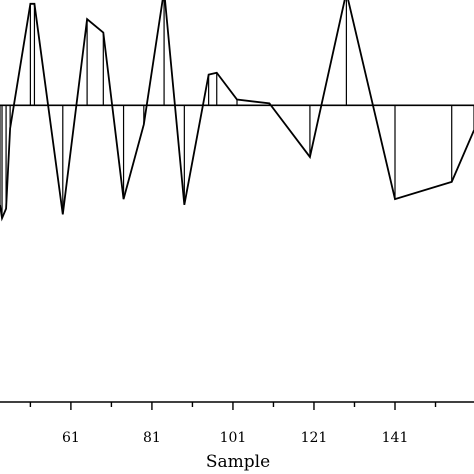 The image size is (474, 474). What do you see at coordinates (233, 438) in the screenshot?
I see `x-tick-label-101: 101` at bounding box center [233, 438].